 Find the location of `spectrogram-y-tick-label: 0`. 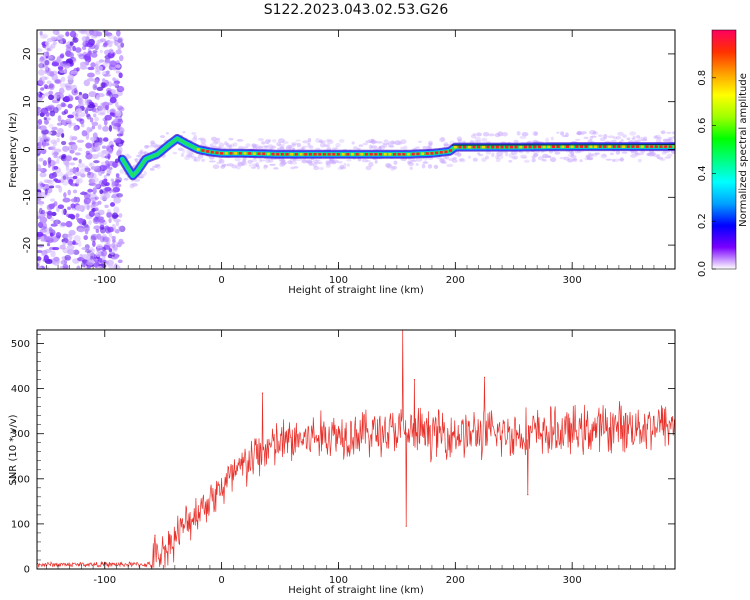

spectrogram-y-tick-label: 0 is located at coordinates (27, 149).